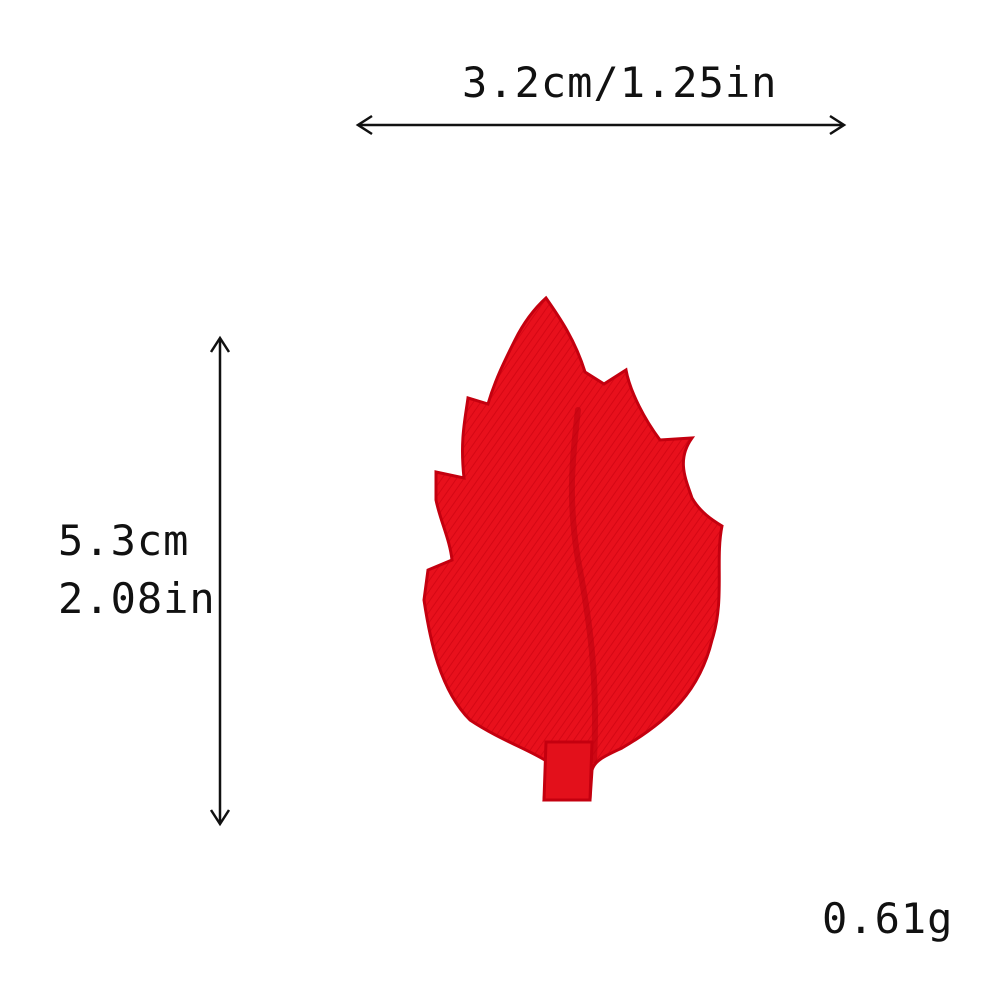 The height and width of the screenshot is (1000, 1000). Describe the element at coordinates (601, 125) in the screenshot. I see `width-arrow` at that location.